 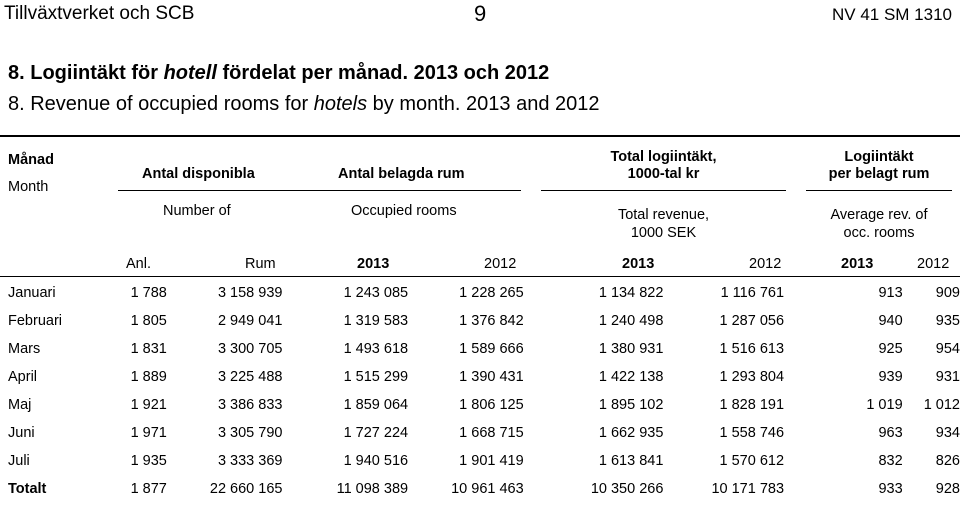 I want to click on average-header-sv-line1: Logiintäkt, so click(x=879, y=157).